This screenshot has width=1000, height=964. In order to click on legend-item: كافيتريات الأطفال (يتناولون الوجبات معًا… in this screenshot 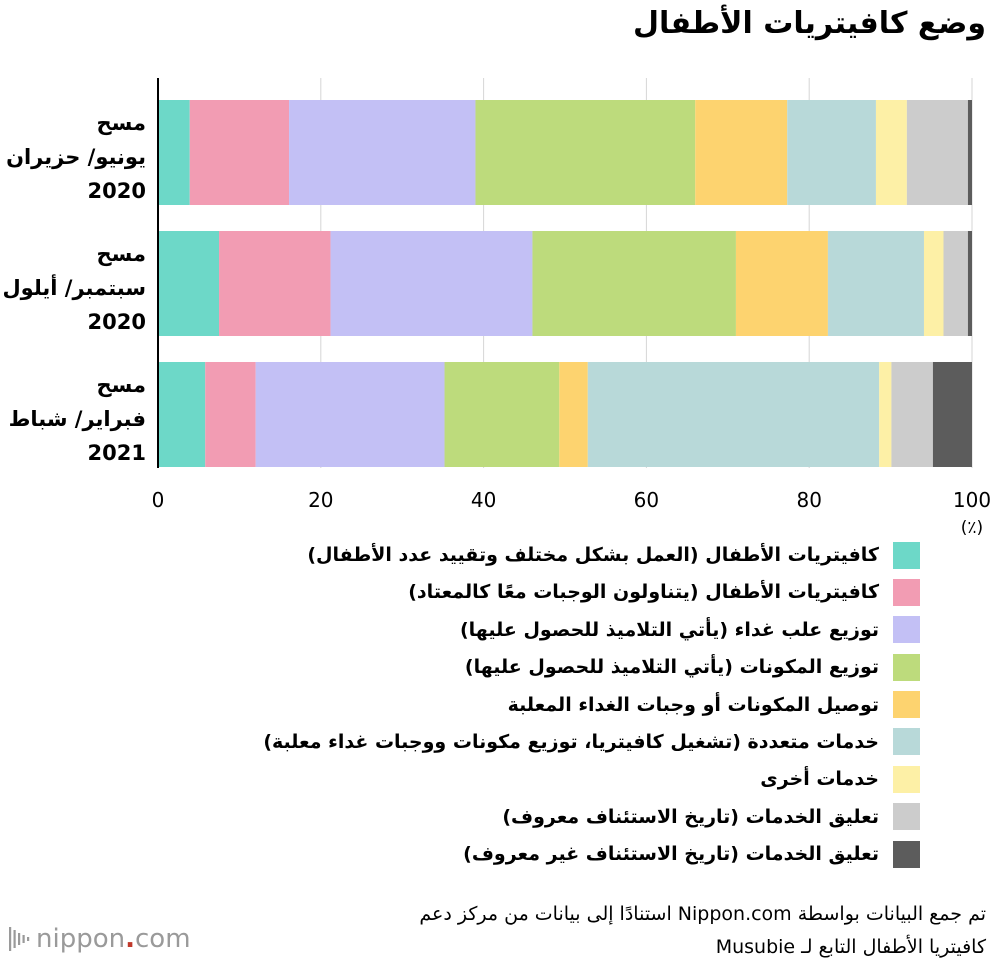, I will do `click(470, 592)`.